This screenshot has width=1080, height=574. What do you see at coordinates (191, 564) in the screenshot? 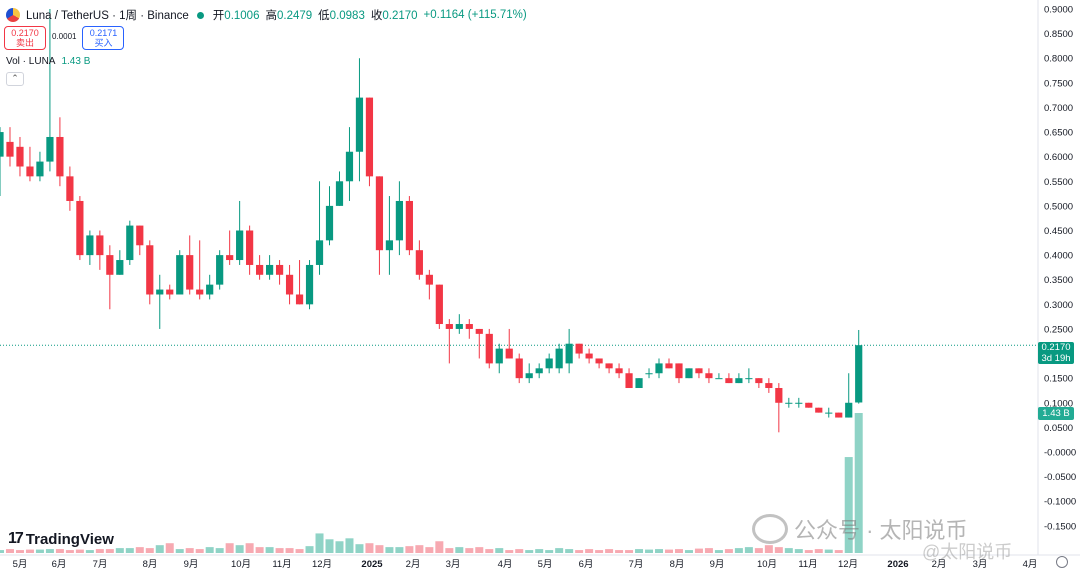
I see `x-tick-label: 9月` at bounding box center [191, 564].